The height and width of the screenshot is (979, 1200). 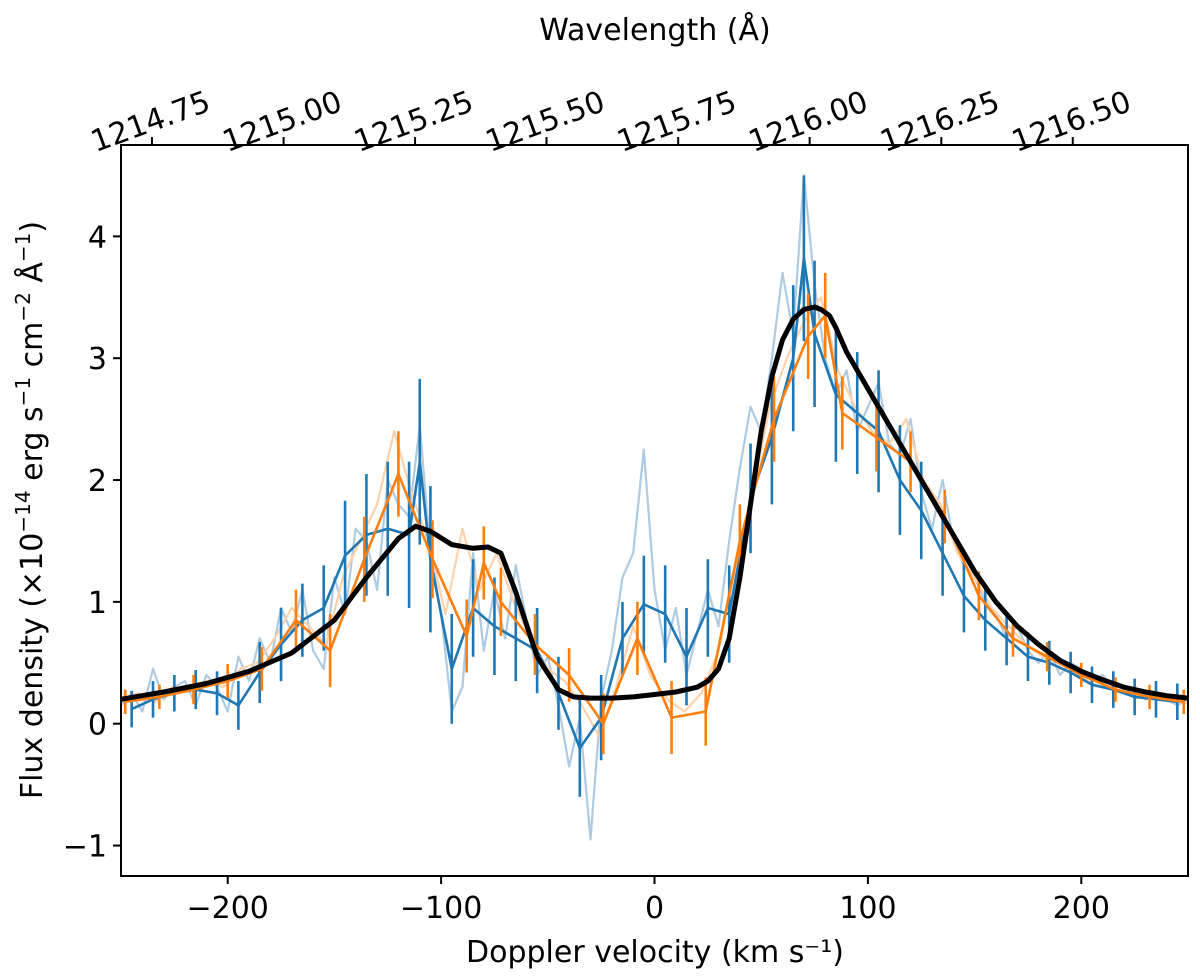 What do you see at coordinates (282, 121) in the screenshot?
I see `top-x-tick-label: 1215.00` at bounding box center [282, 121].